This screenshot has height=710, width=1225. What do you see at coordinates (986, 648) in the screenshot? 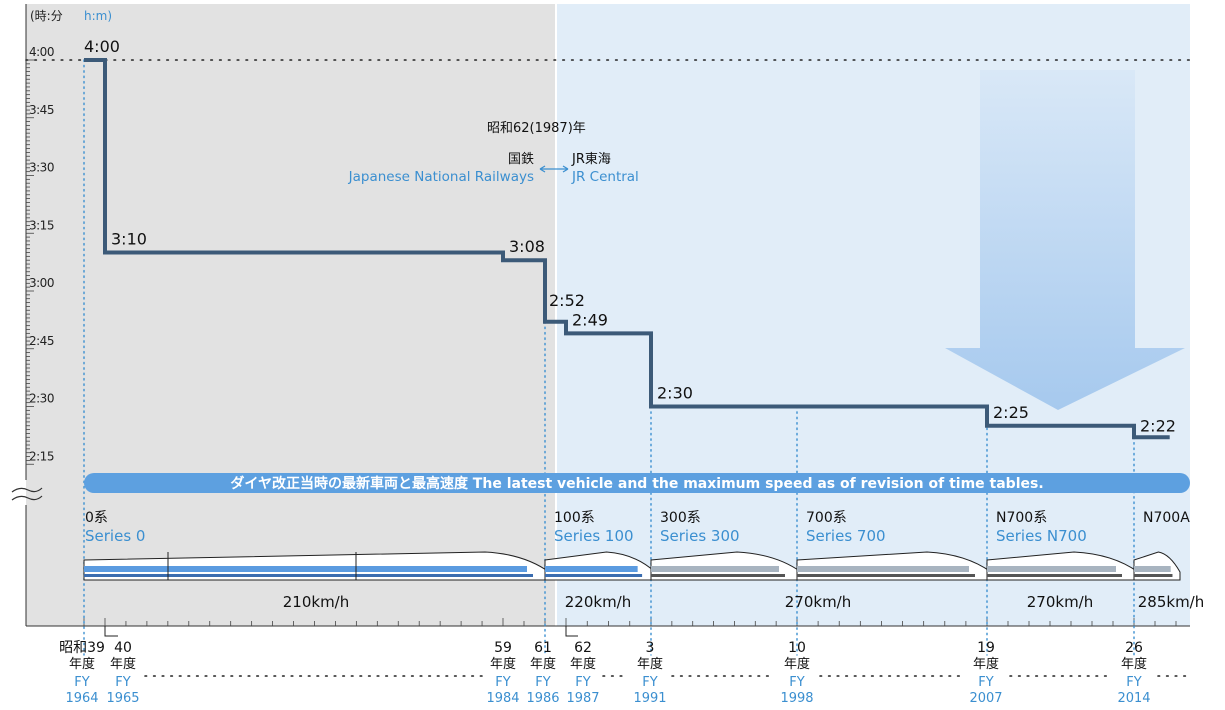
I see `x-tick-era: 19` at bounding box center [986, 648].